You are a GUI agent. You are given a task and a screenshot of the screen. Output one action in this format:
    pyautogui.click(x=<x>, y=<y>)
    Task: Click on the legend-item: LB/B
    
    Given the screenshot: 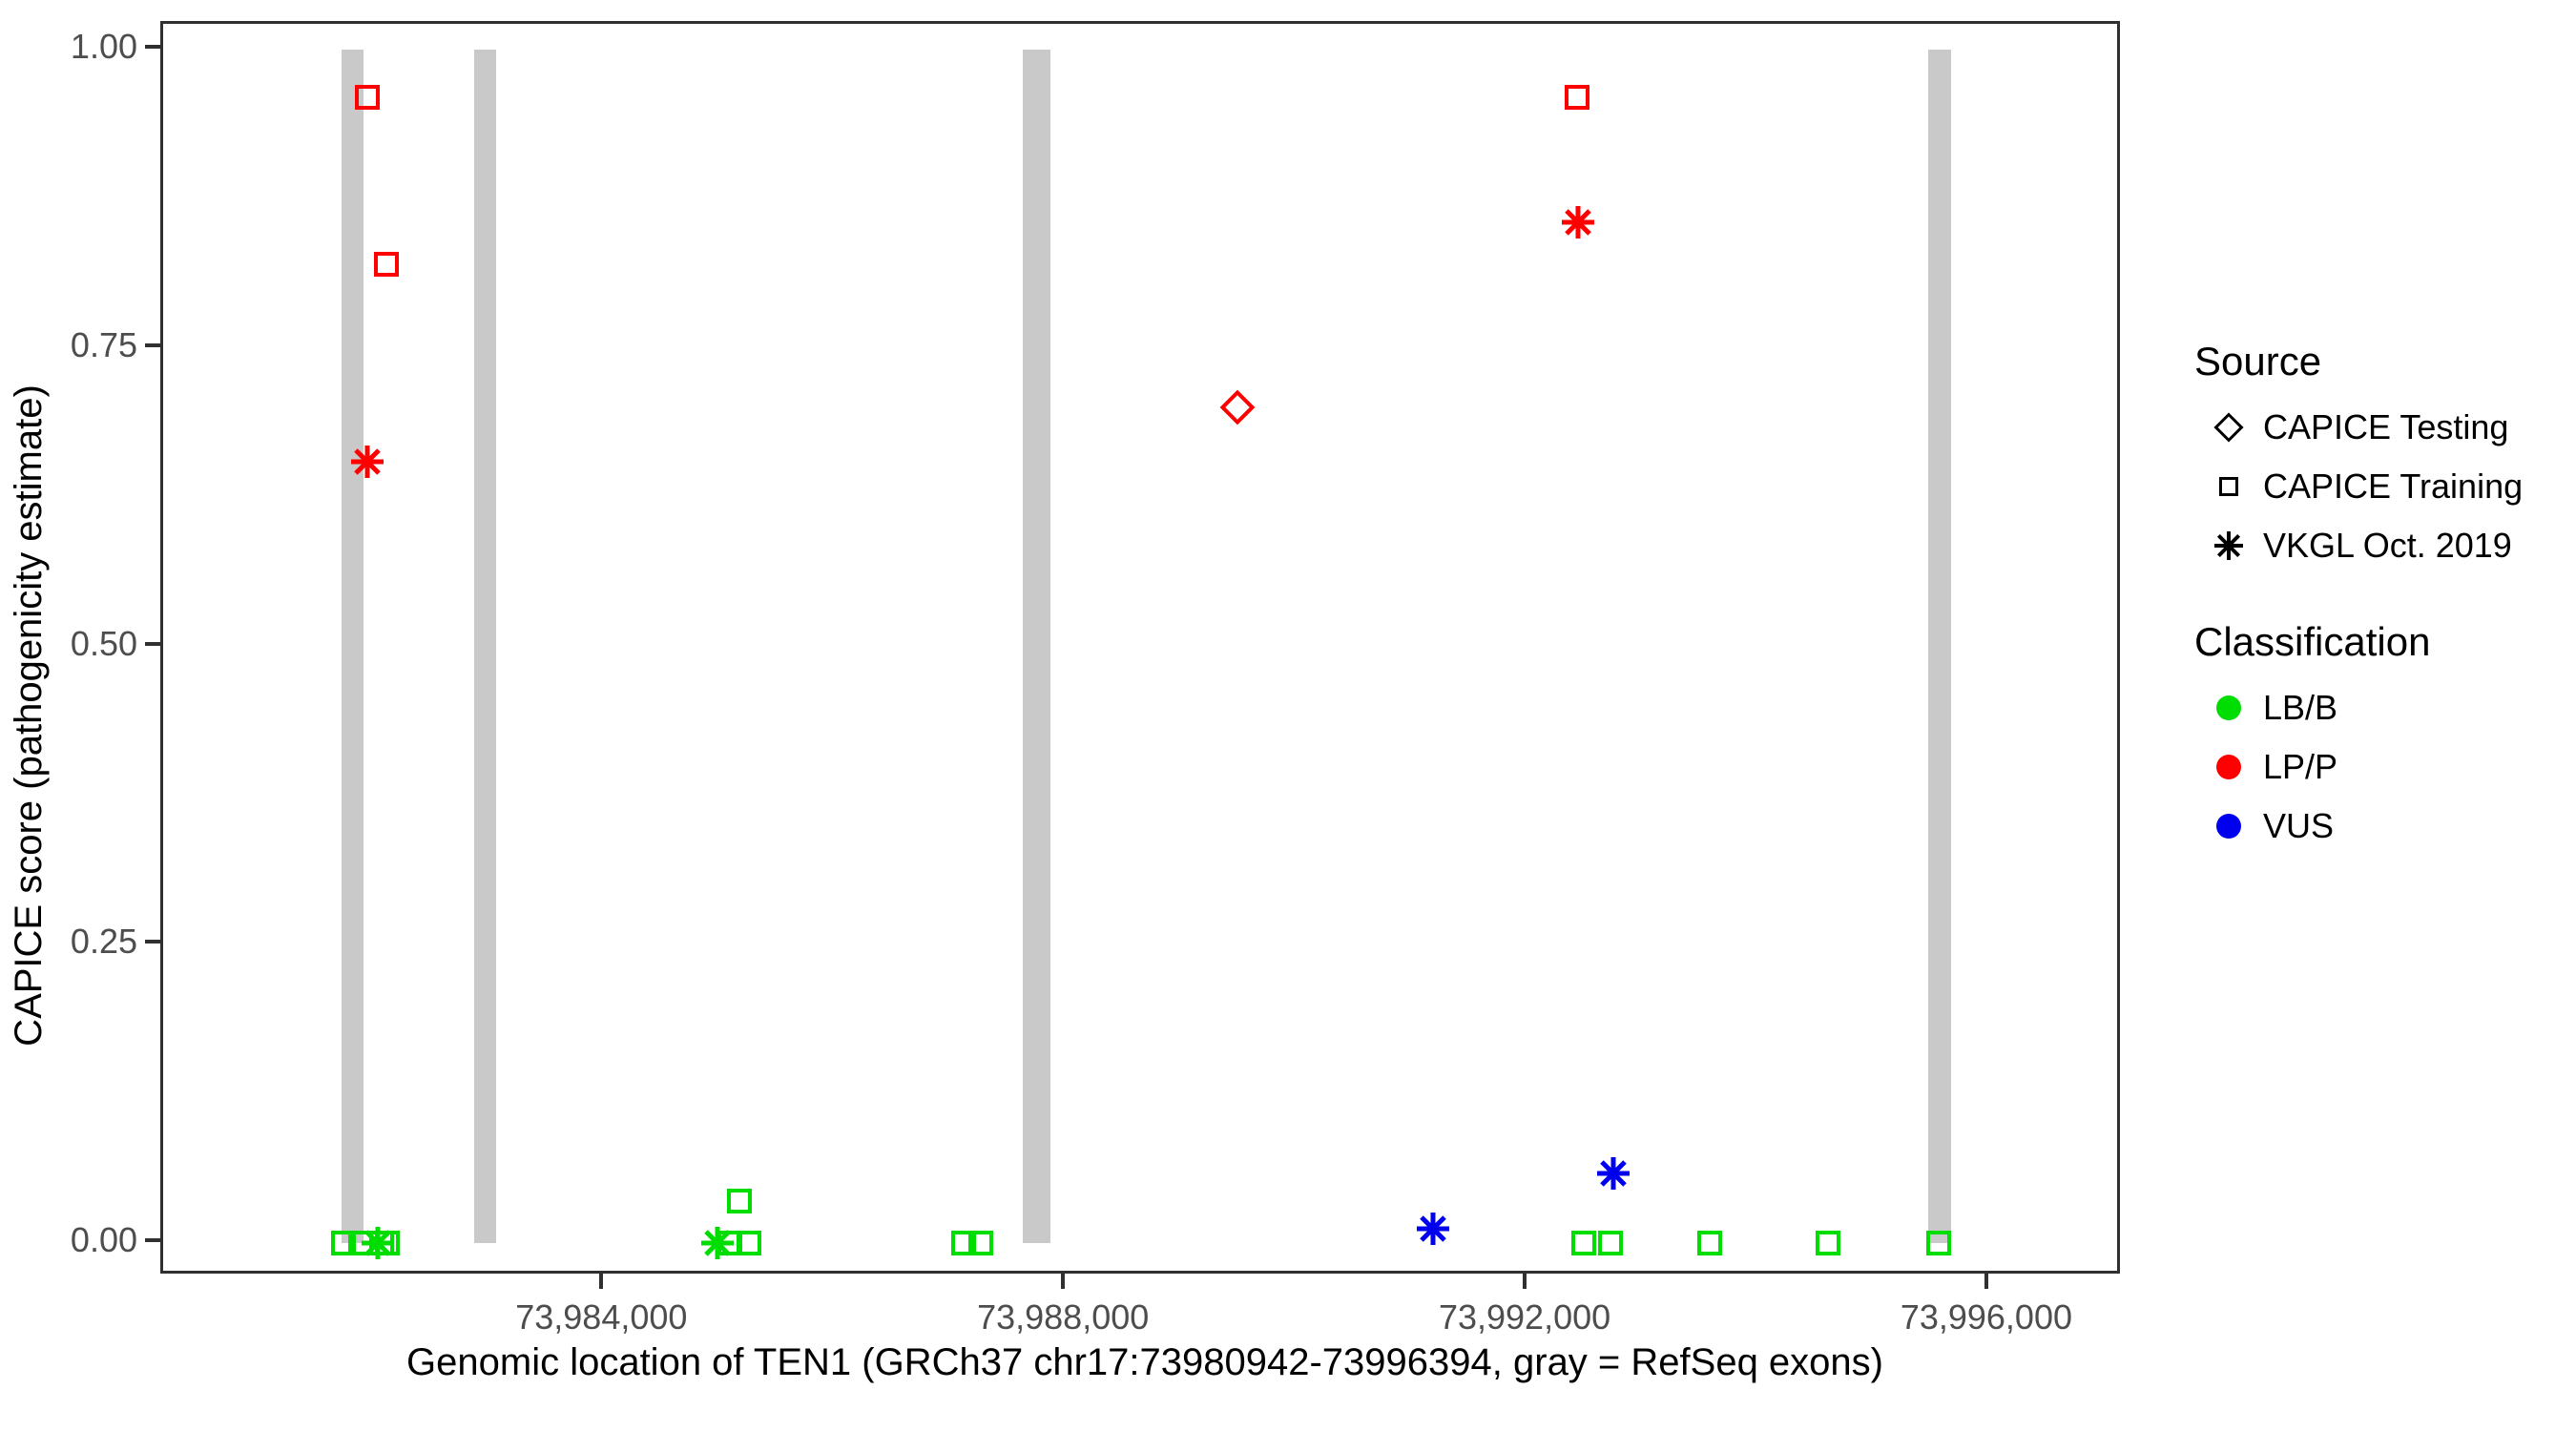 What is the action you would take?
    pyautogui.click(x=2385, y=707)
    